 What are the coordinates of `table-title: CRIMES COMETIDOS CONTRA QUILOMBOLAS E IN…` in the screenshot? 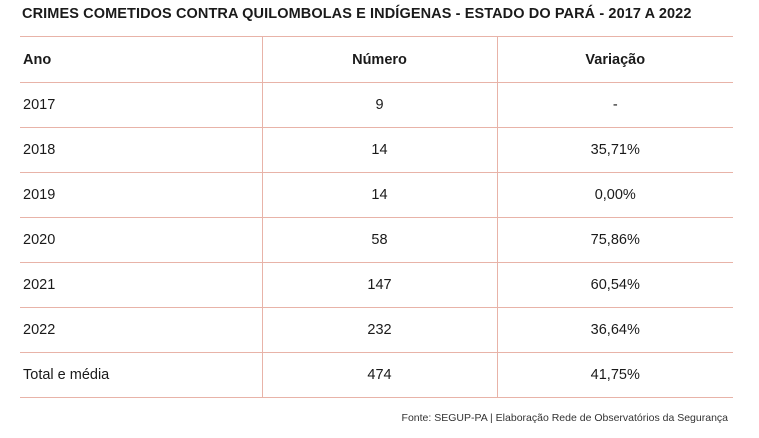 It's located at (357, 14).